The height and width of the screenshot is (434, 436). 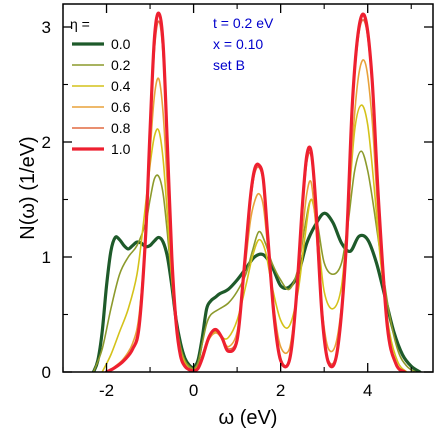 I want to click on annotation-text: set B, so click(x=229, y=65).